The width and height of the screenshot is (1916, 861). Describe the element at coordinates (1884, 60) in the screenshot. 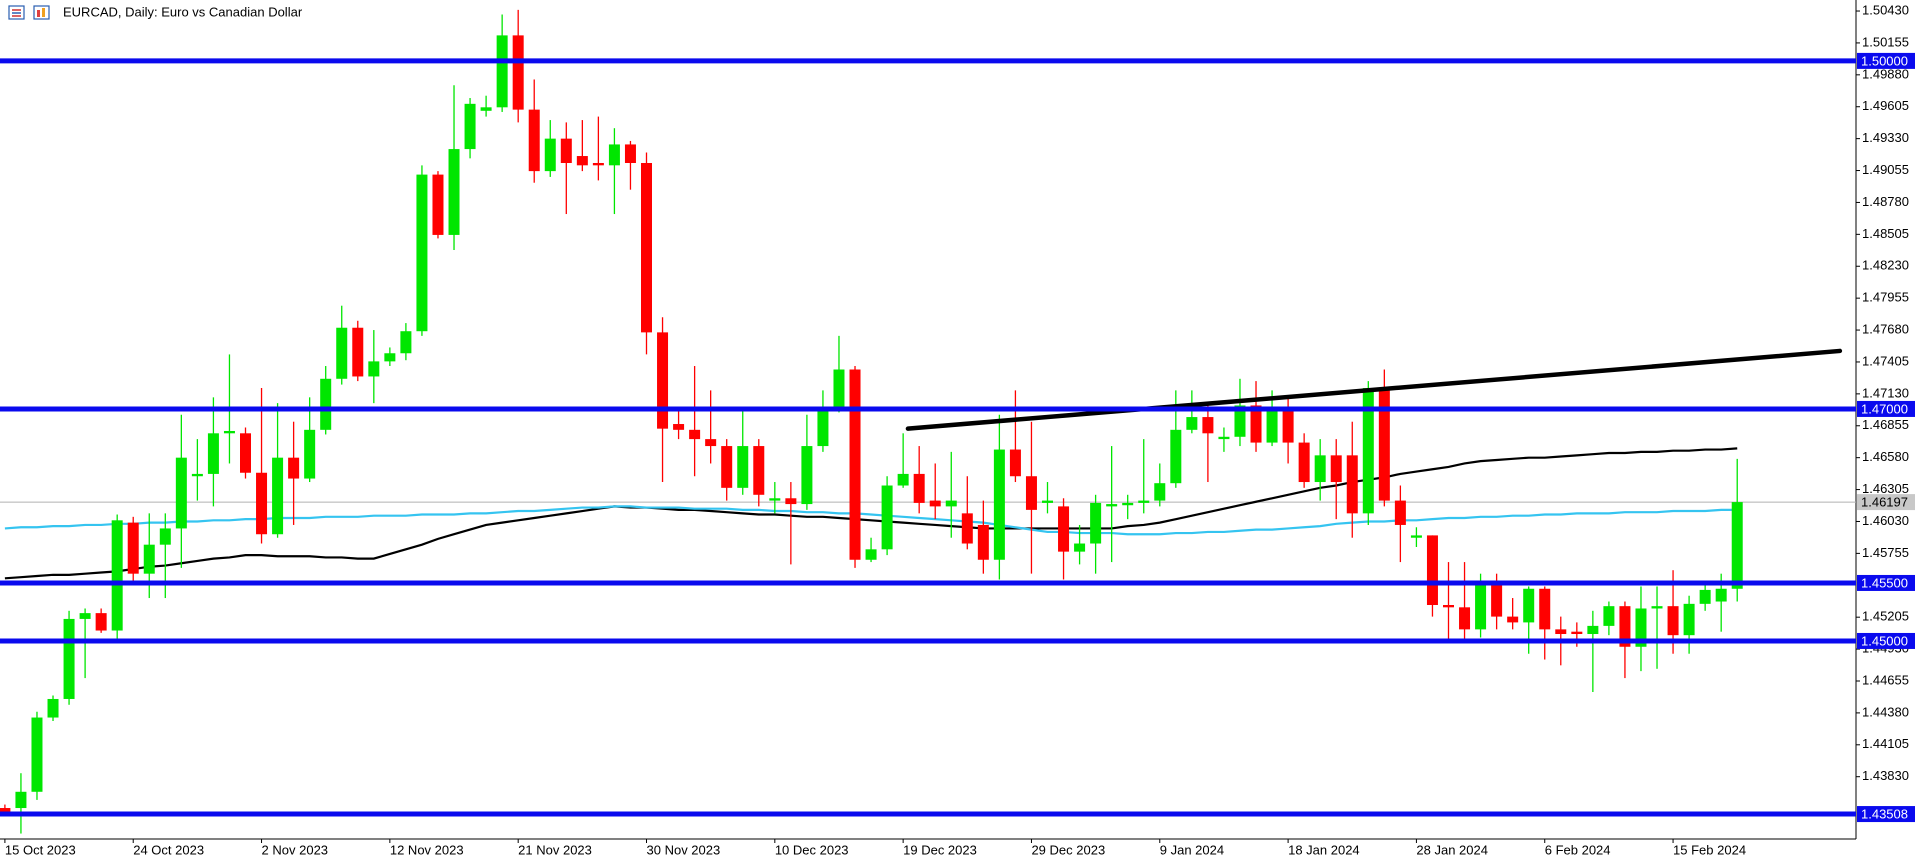

I see `level-label: 1.50000` at that location.